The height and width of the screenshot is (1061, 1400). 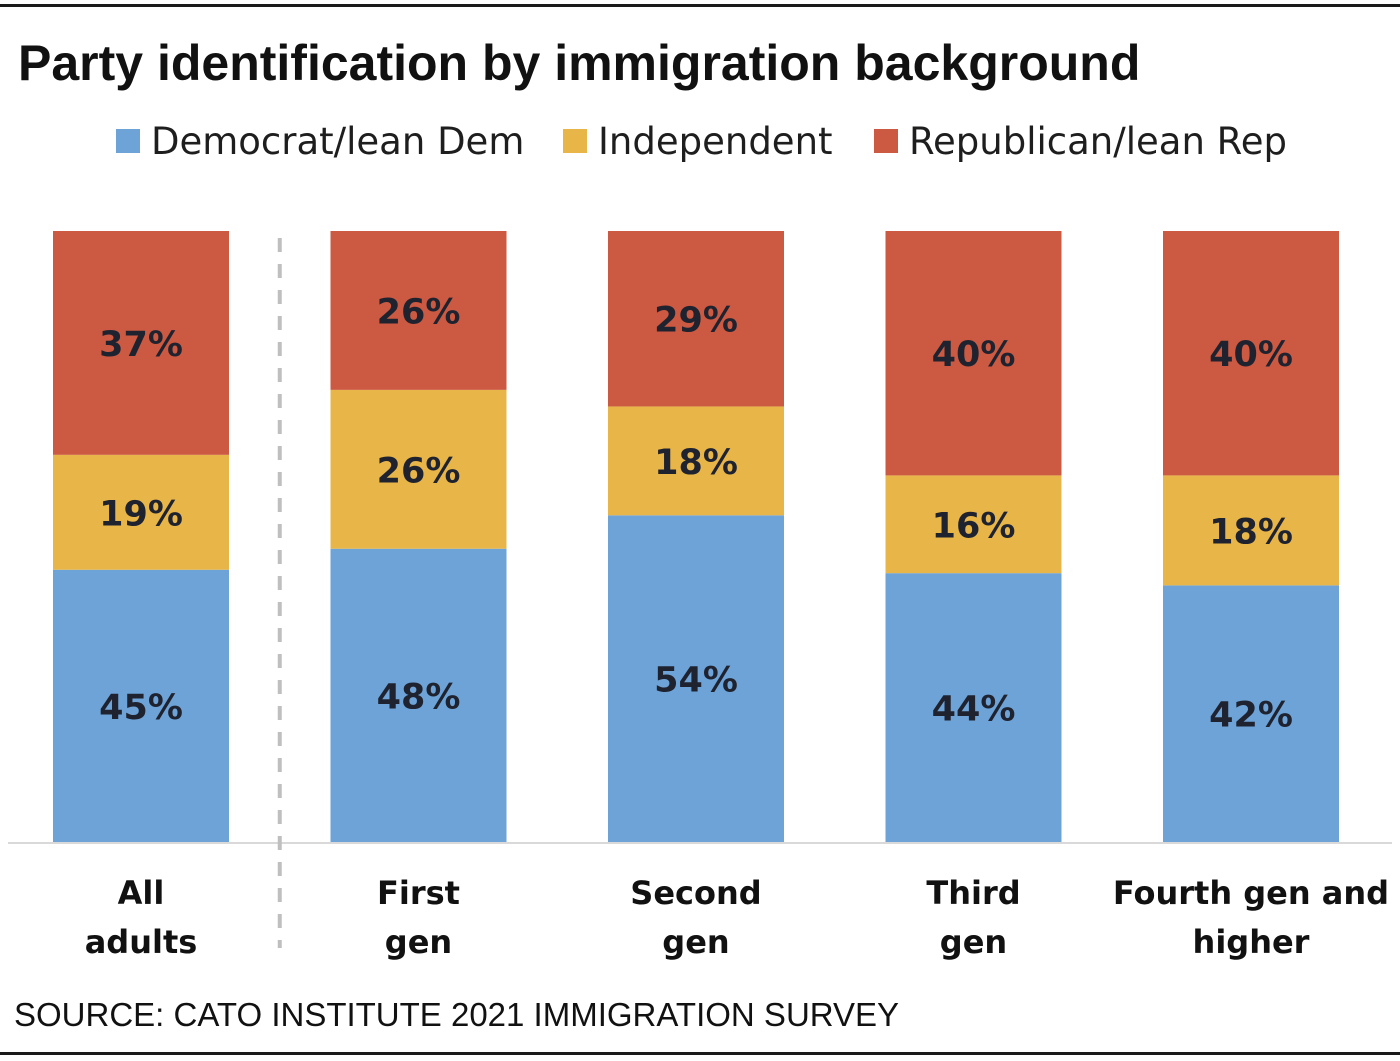 I want to click on data-label-republican-3: 40%, so click(x=974, y=355).